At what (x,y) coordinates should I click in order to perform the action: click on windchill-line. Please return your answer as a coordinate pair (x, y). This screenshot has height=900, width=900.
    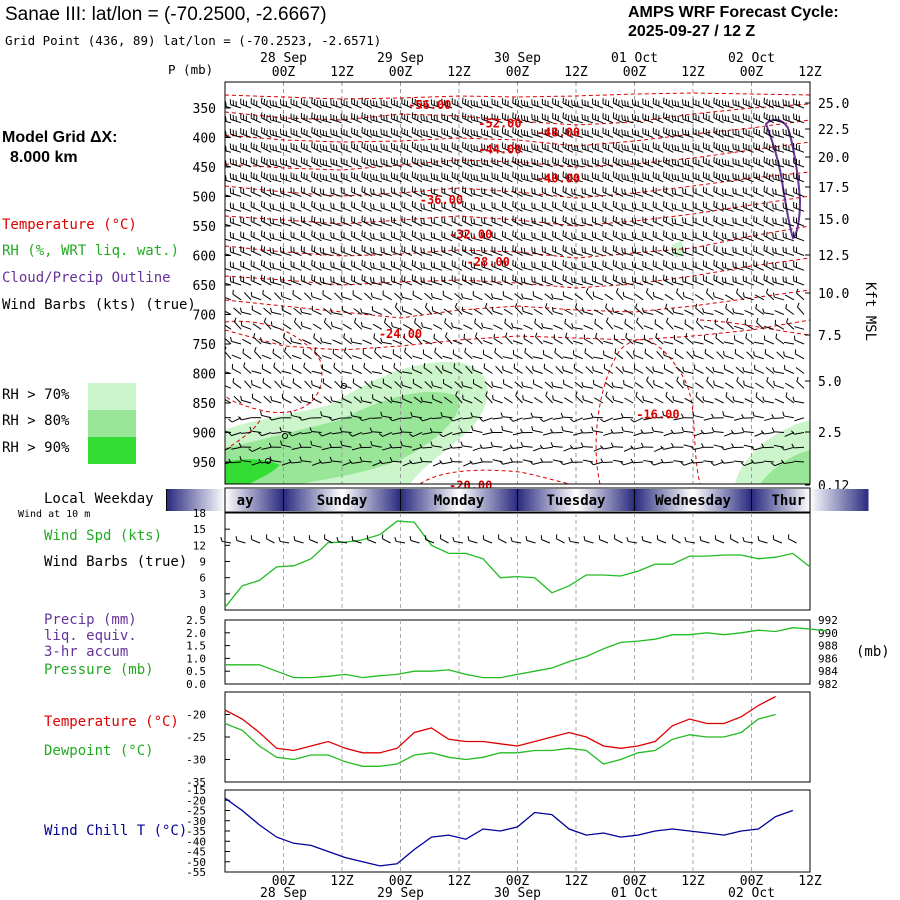
    Looking at the image, I should click on (509, 832).